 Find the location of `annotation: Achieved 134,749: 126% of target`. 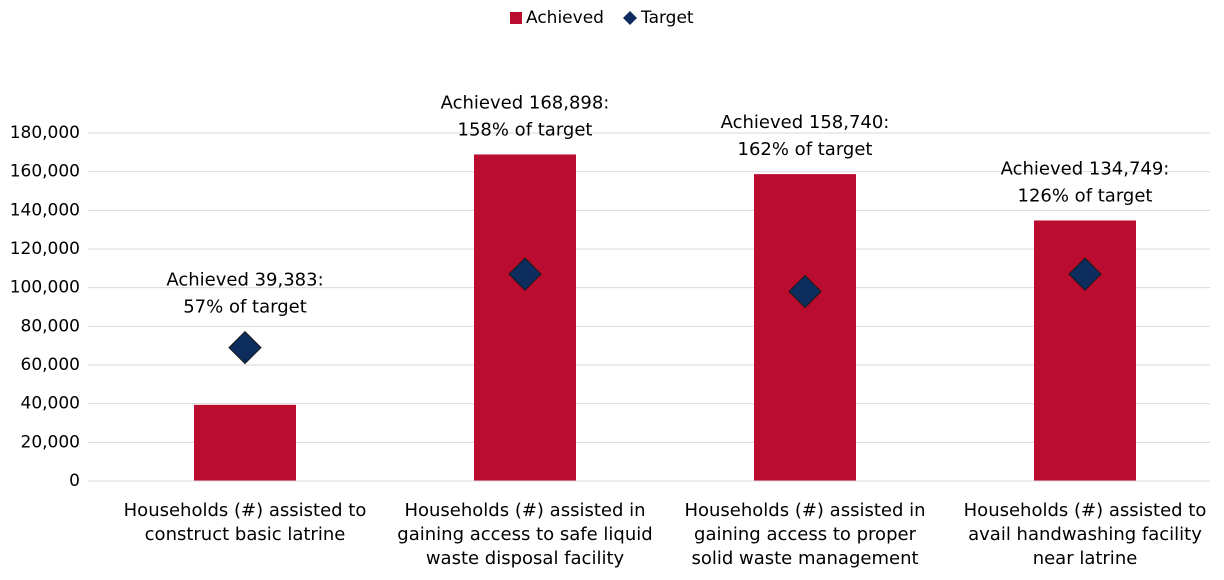

annotation: Achieved 134,749: 126% of target is located at coordinates (1085, 182).